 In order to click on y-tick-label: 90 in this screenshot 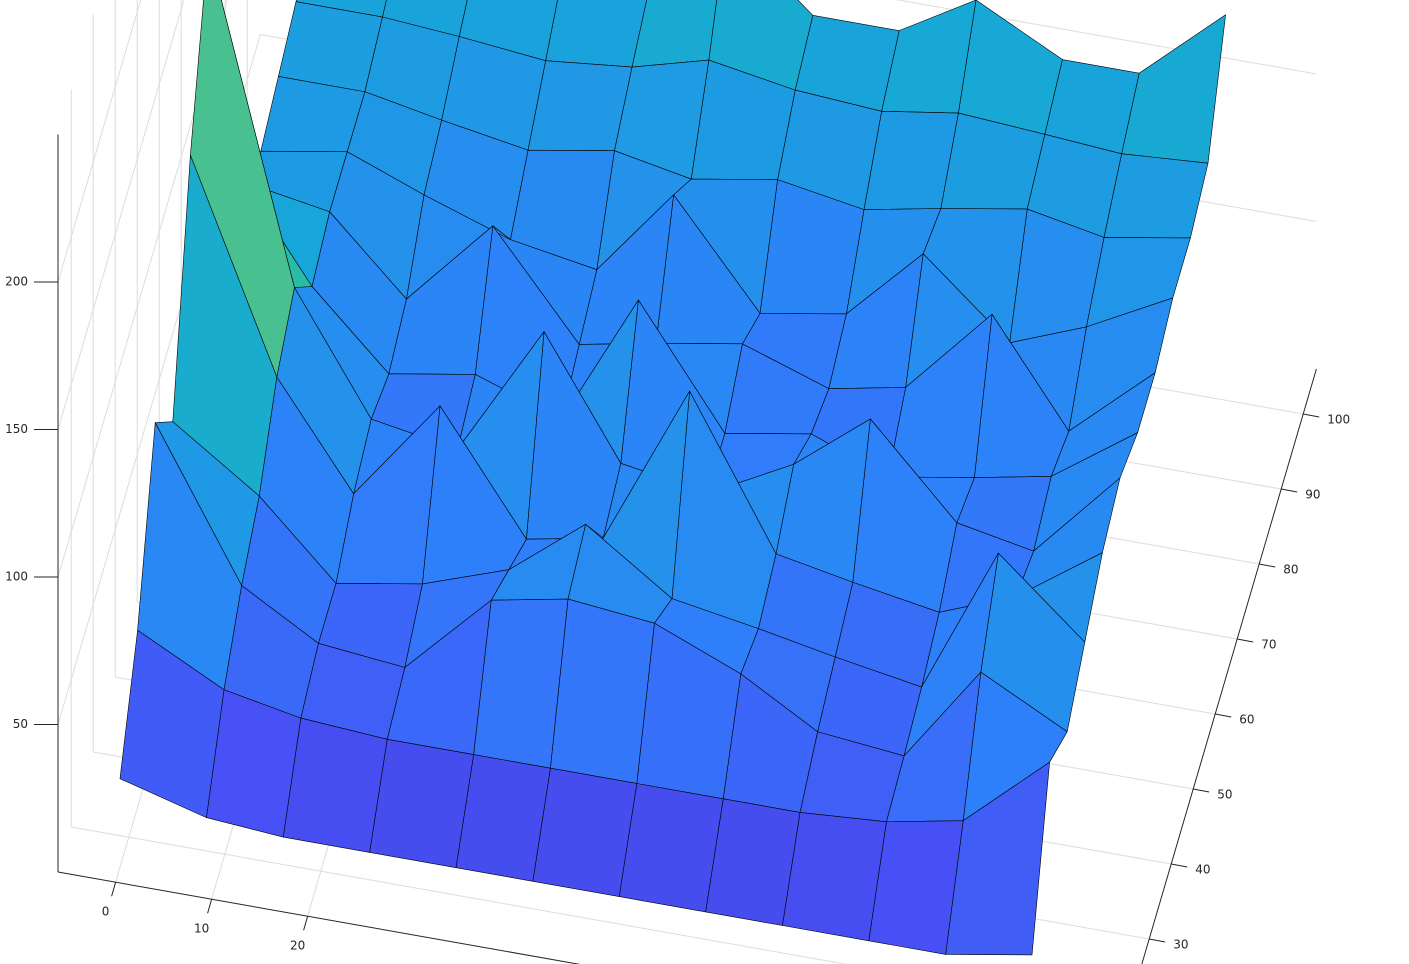, I will do `click(1312, 495)`.